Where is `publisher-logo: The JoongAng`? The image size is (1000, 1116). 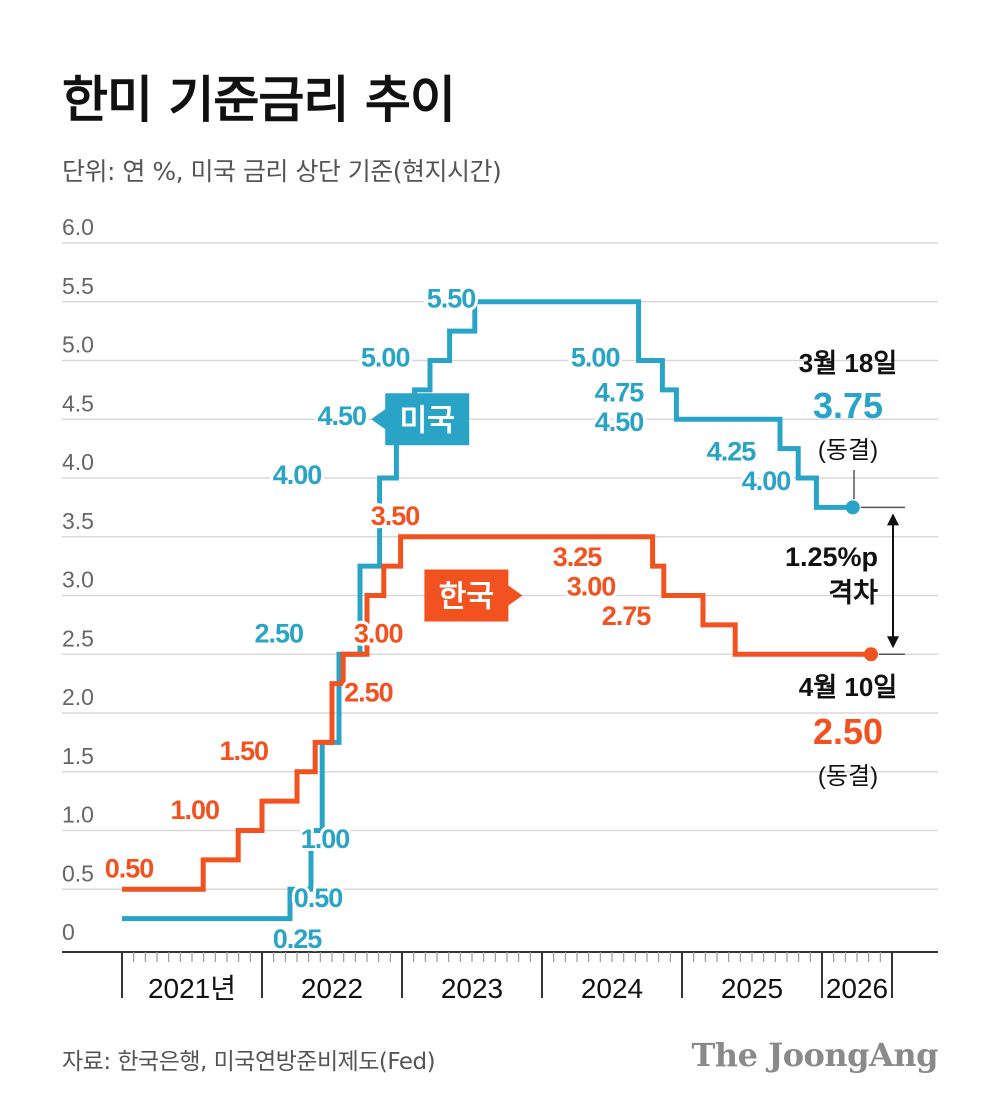 publisher-logo: The JoongAng is located at coordinates (814, 1055).